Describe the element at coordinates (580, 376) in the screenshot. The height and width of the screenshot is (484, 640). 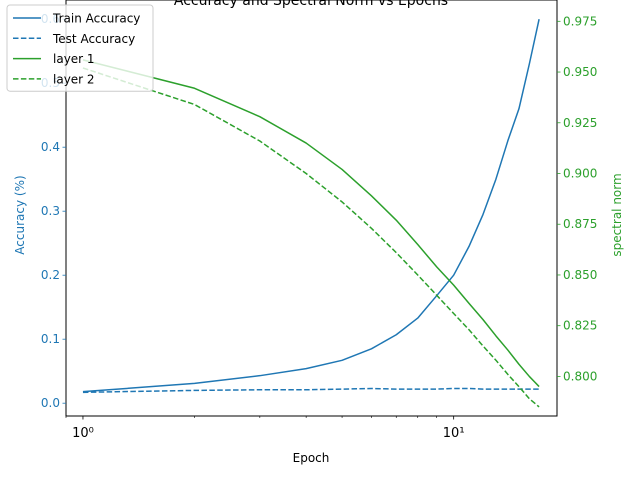
I see `y-right-tick-label: 0.800` at that location.